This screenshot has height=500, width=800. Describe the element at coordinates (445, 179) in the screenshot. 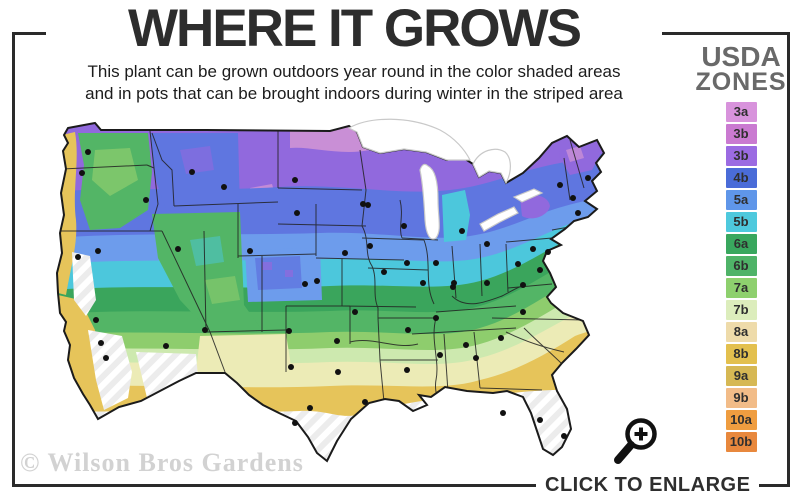

I see `great-lakes` at that location.